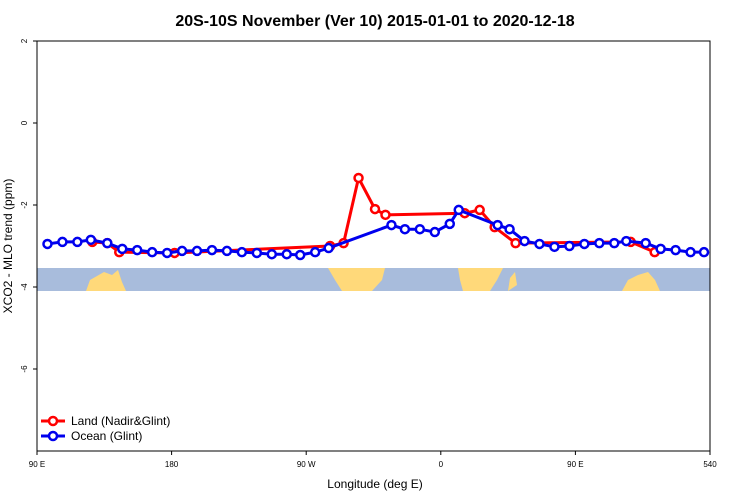 The height and width of the screenshot is (500, 750). Describe the element at coordinates (24, 205) in the screenshot. I see `y-tick-label: -2` at that location.